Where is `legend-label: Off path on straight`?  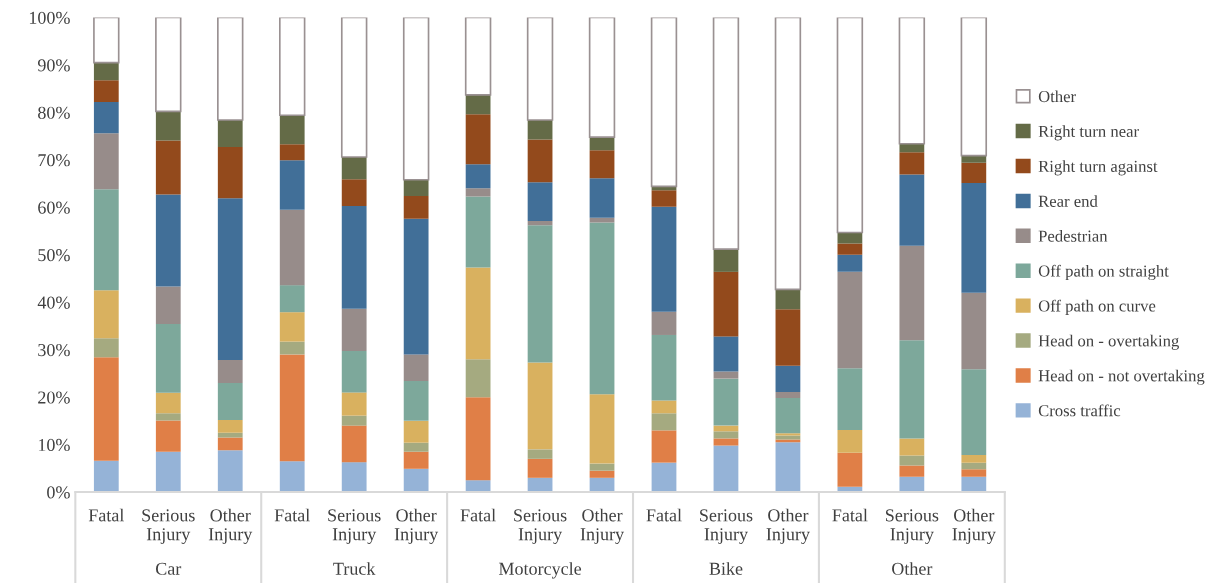 legend-label: Off path on straight is located at coordinates (1103, 272).